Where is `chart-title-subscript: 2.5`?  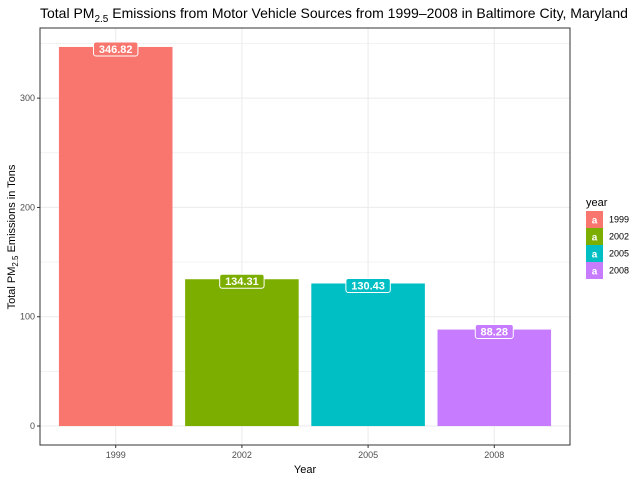 chart-title-subscript: 2.5 is located at coordinates (101, 19).